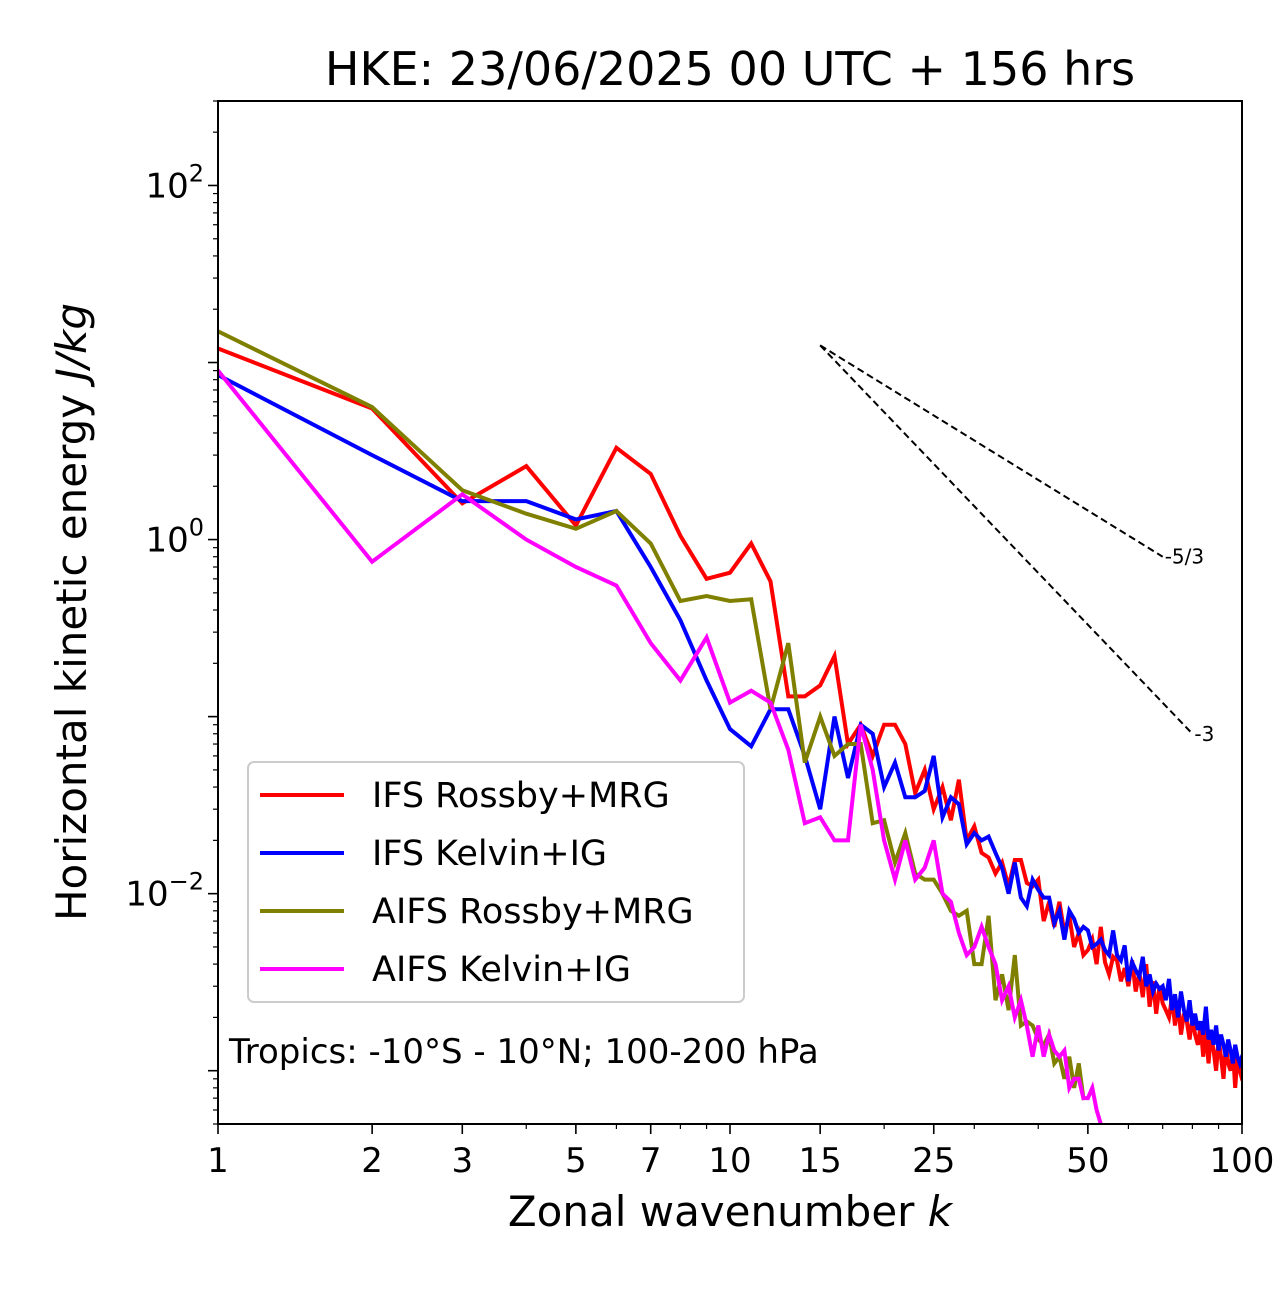  I want to click on y-axis-label-text: Horizontal kinetic energy, so click(71, 651).